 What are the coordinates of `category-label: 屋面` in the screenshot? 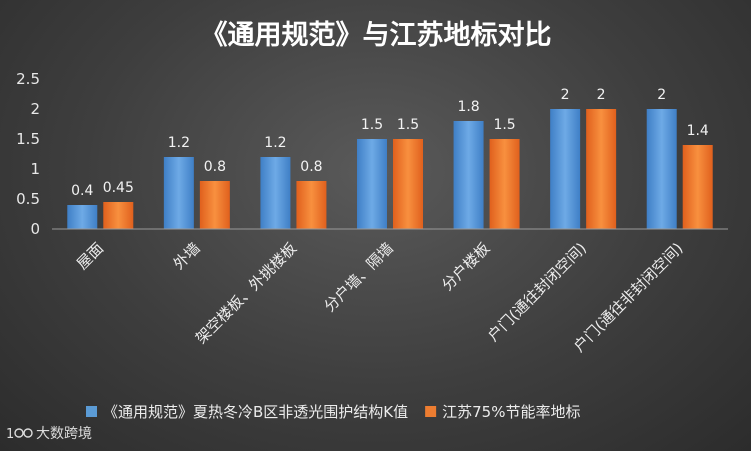 It's located at (90, 256).